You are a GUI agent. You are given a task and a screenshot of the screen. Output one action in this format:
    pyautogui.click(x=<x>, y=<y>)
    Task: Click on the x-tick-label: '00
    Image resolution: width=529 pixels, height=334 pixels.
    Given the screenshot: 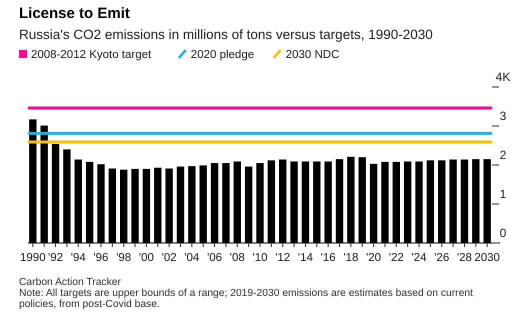 What is the action you would take?
    pyautogui.click(x=146, y=258)
    